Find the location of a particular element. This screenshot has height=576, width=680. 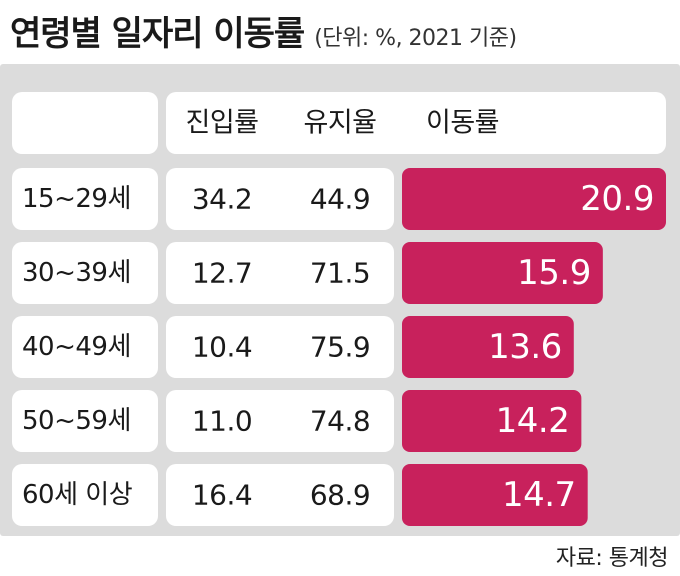

row-label: 60세 이상 is located at coordinates (77, 495).